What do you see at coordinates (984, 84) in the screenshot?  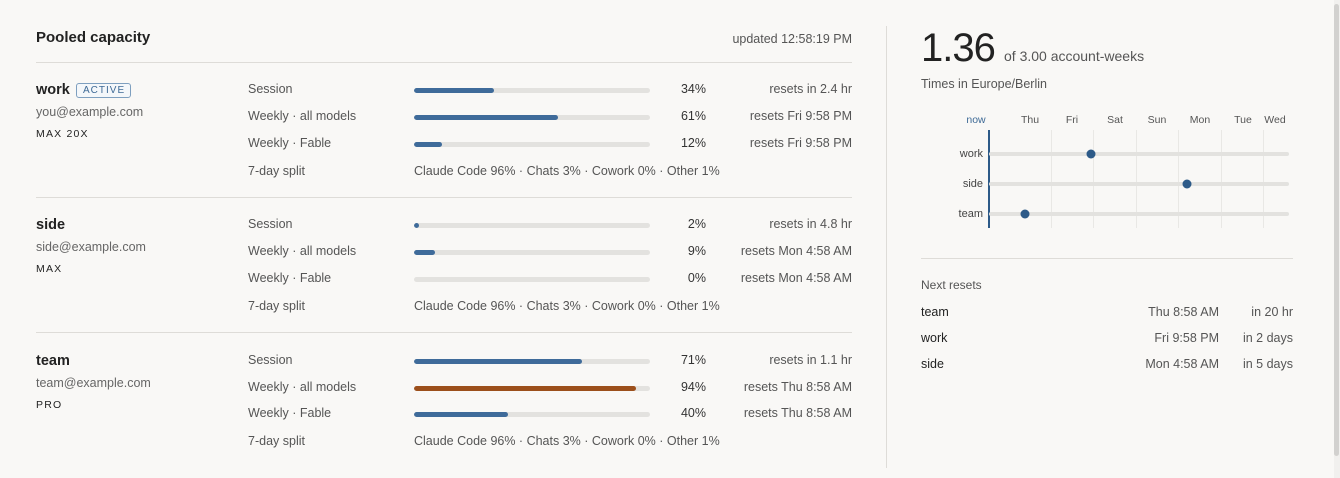 I see `timezone-note: Times in Europe/Berlin` at bounding box center [984, 84].